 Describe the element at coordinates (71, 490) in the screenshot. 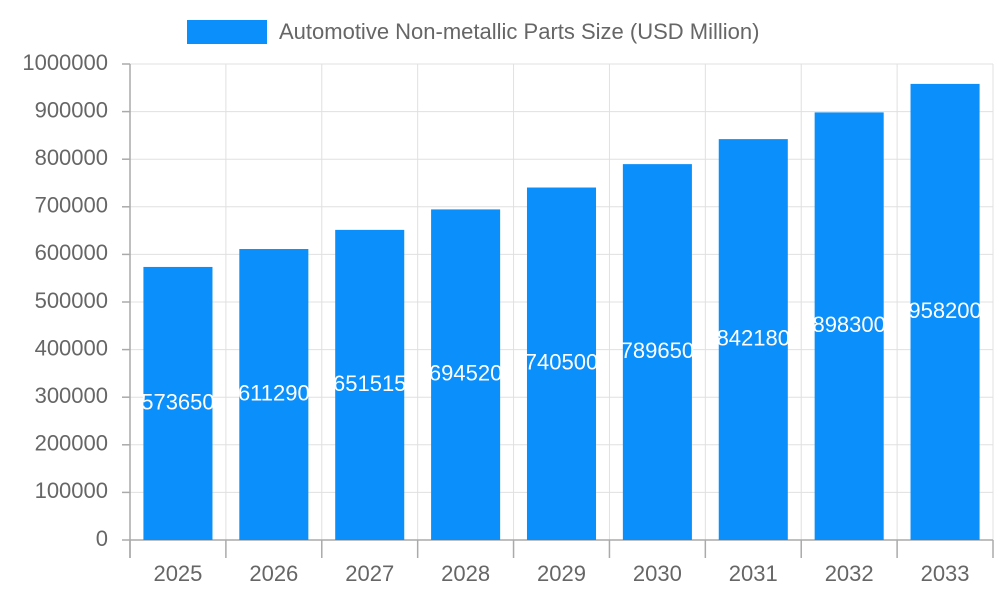

I see `y-tick-label: 100000` at that location.